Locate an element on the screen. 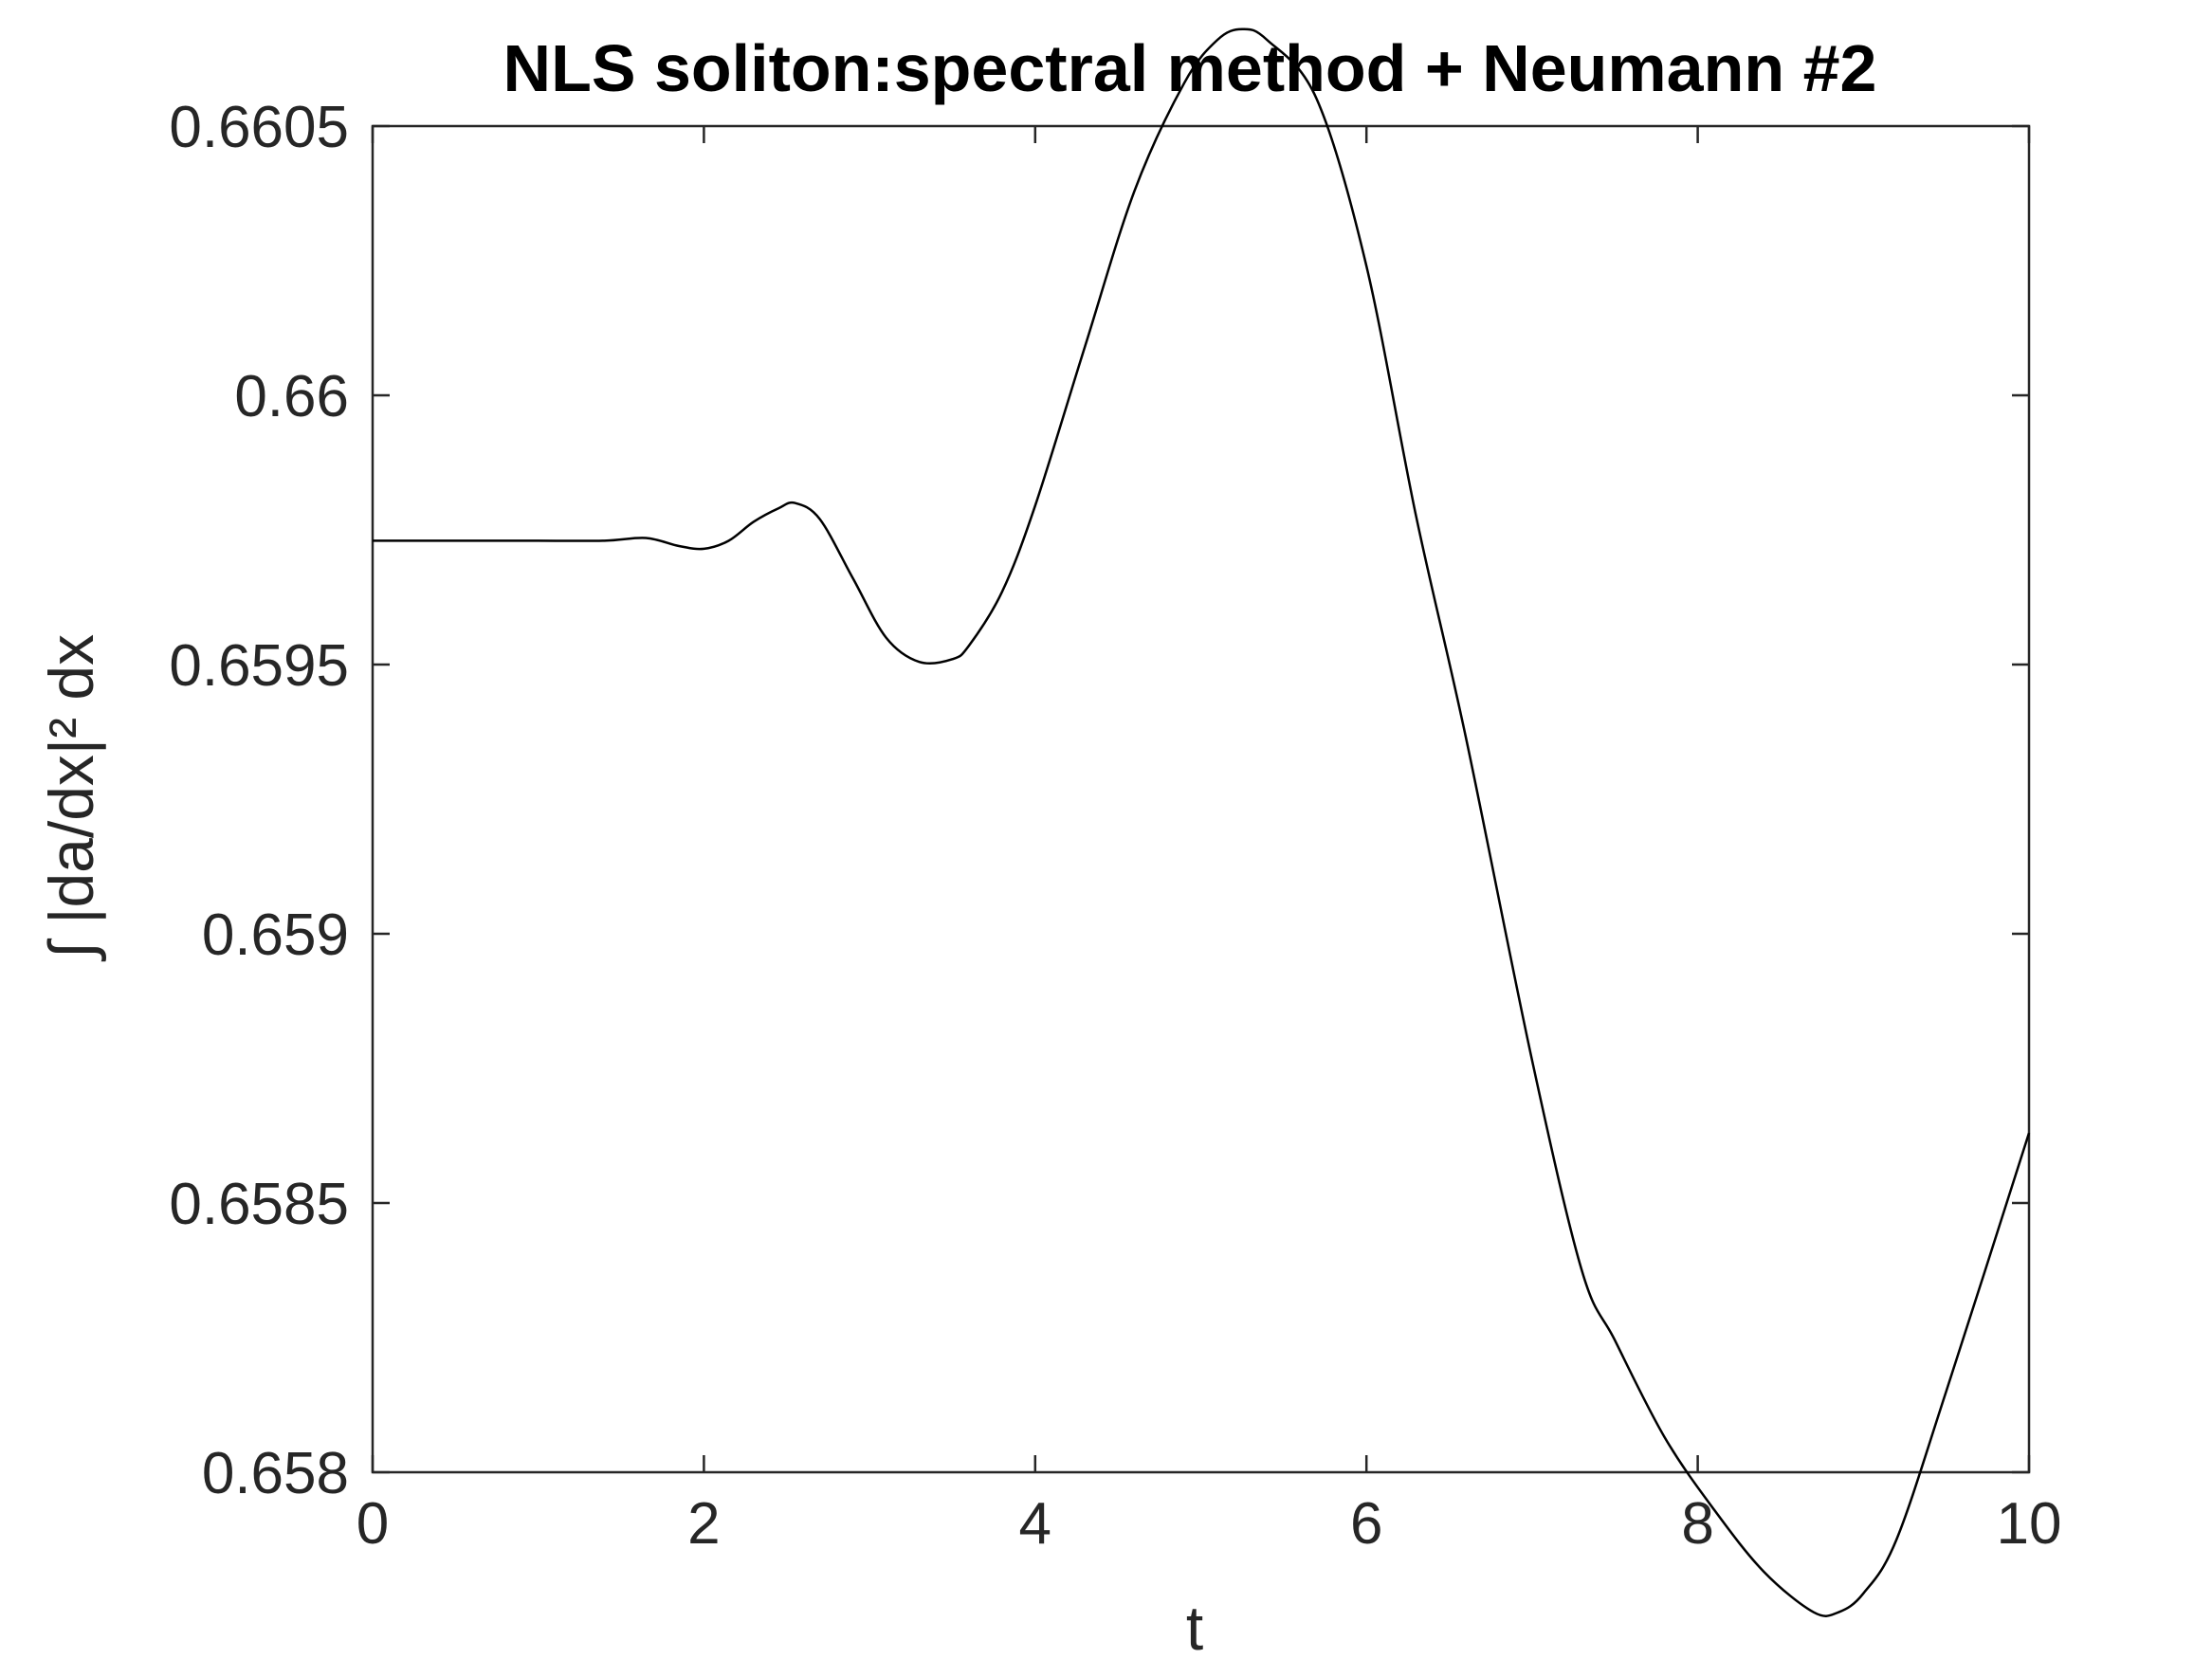 This screenshot has height=1659, width=2212. x-tick-label: 10 is located at coordinates (2029, 1524).